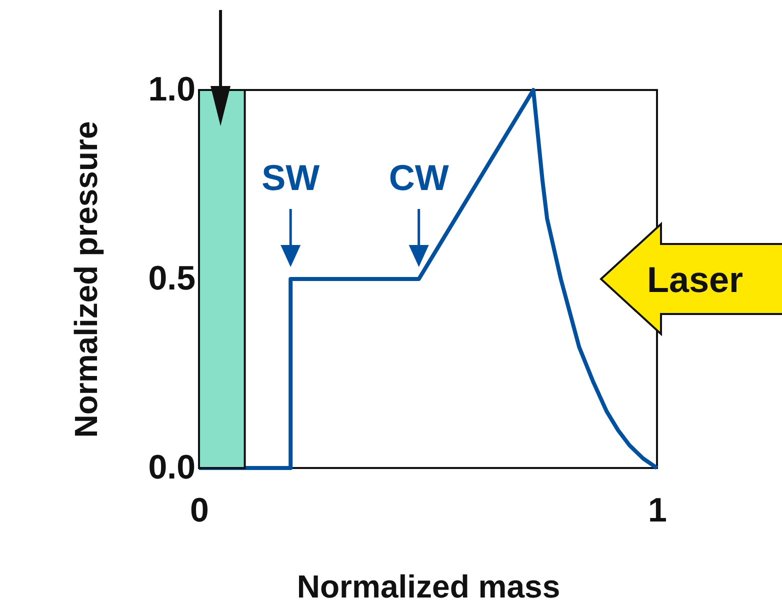  What do you see at coordinates (657, 511) in the screenshot?
I see `x-tick-label: 1` at bounding box center [657, 511].